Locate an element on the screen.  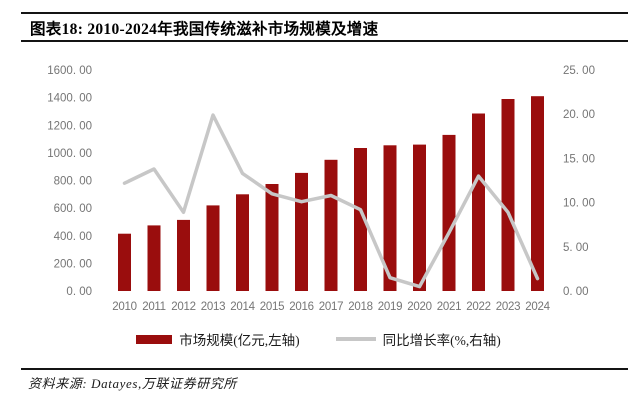
legend-bar-swatch-icon is located at coordinates (154, 339).